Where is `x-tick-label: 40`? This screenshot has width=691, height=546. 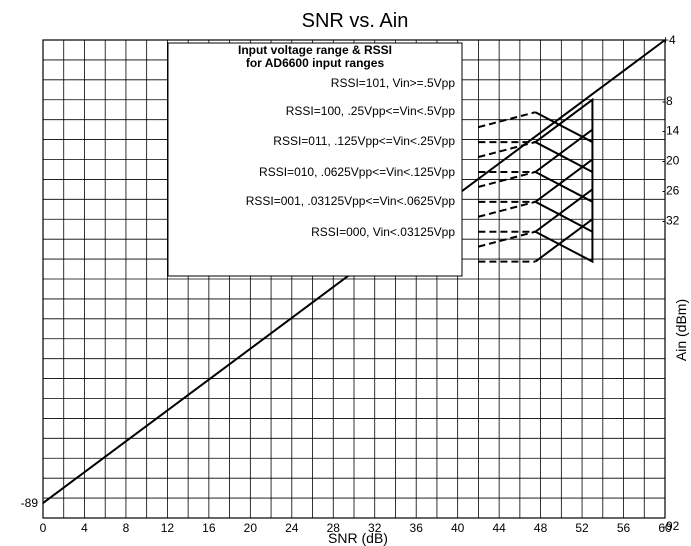
x-tick-label: 40 is located at coordinates (458, 528).